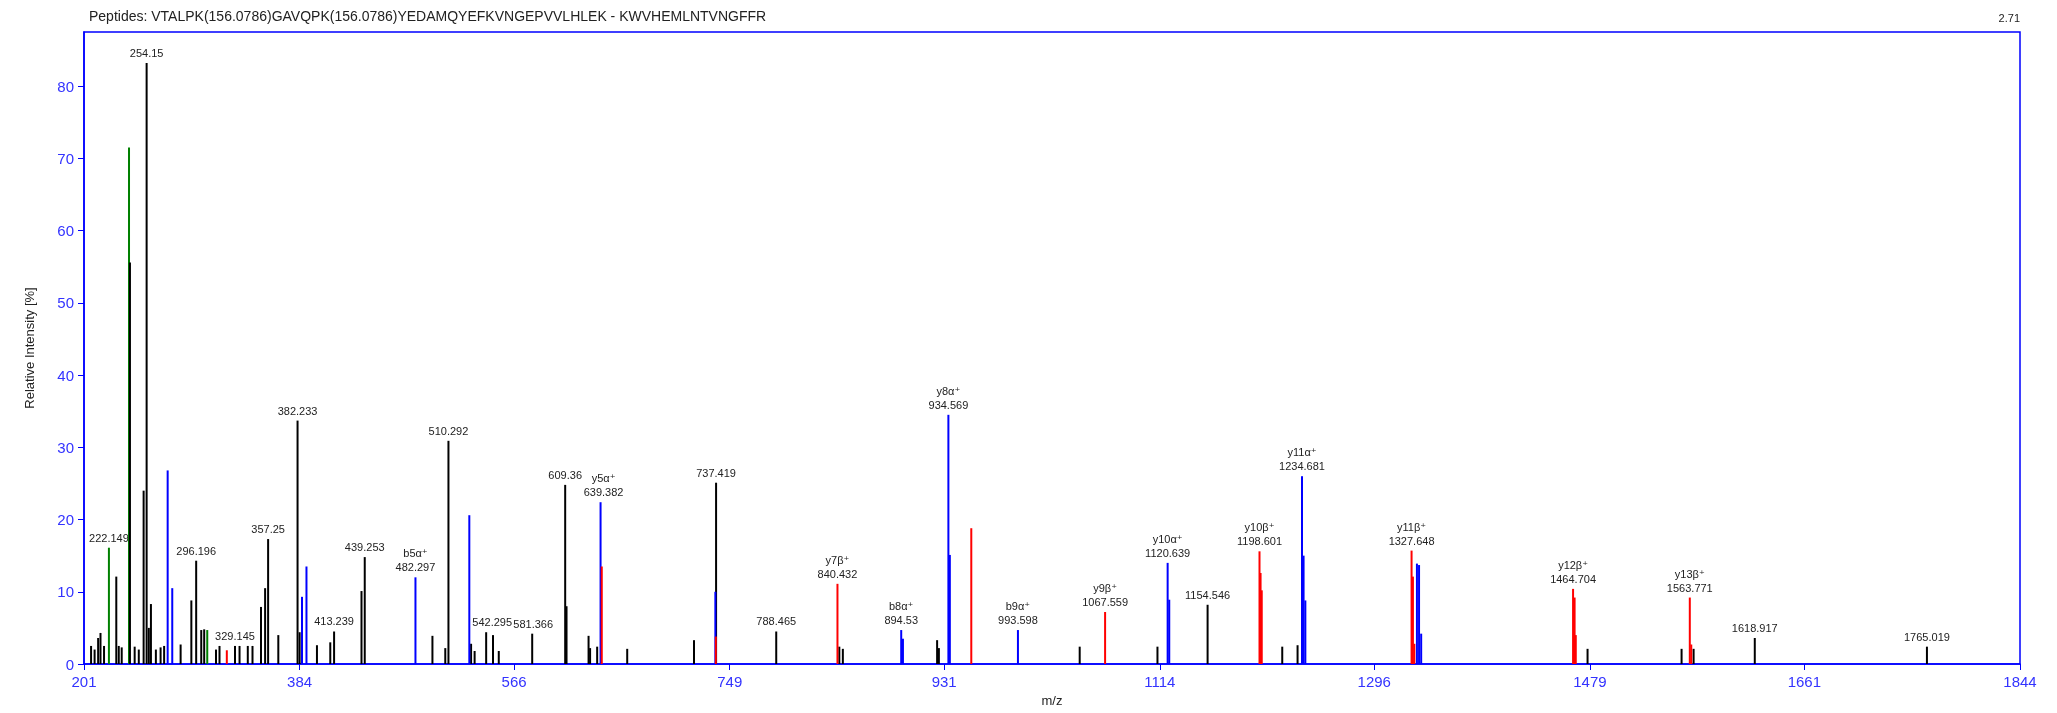 Image resolution: width=2057 pixels, height=713 pixels. What do you see at coordinates (65, 520) in the screenshot?
I see `y-tick-label: 20` at bounding box center [65, 520].